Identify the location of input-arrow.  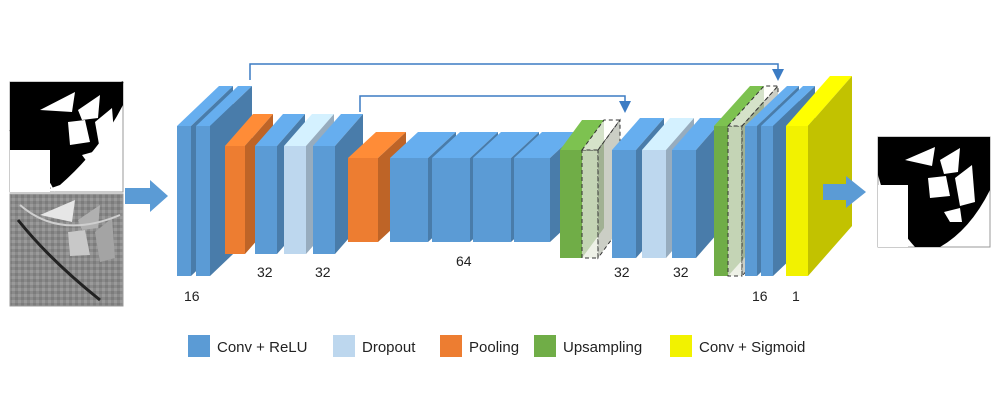
(146, 196).